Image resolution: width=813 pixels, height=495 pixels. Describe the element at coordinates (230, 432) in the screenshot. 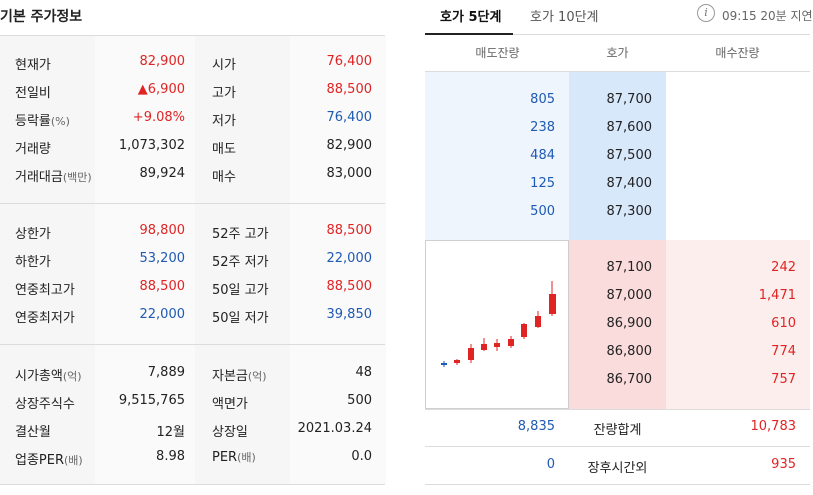

I see `info-label: 상장일` at that location.